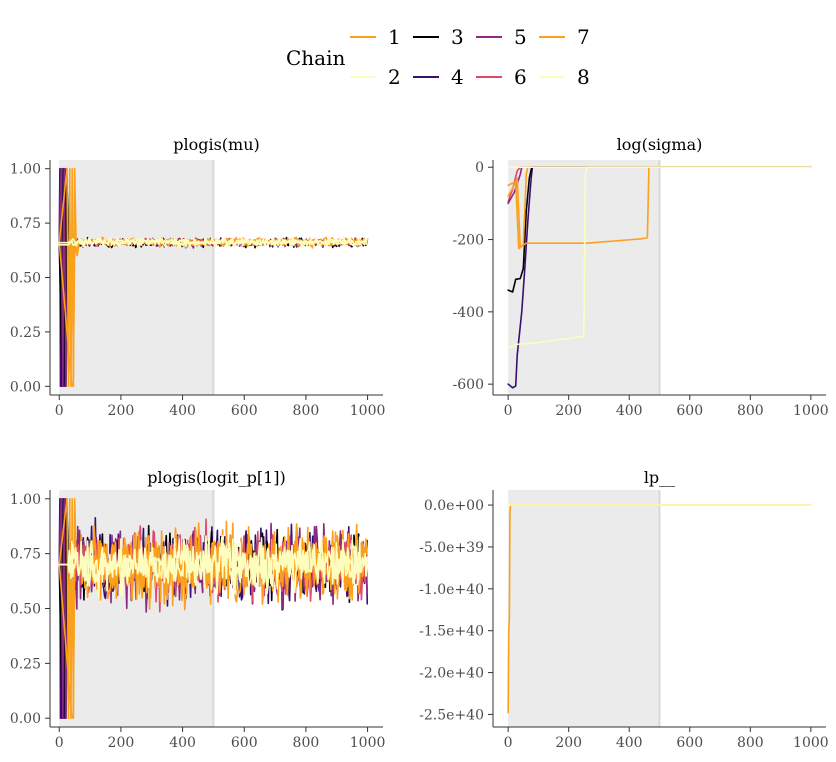  Describe the element at coordinates (660, 144) in the screenshot. I see `panel-title: log(sigma)` at that location.